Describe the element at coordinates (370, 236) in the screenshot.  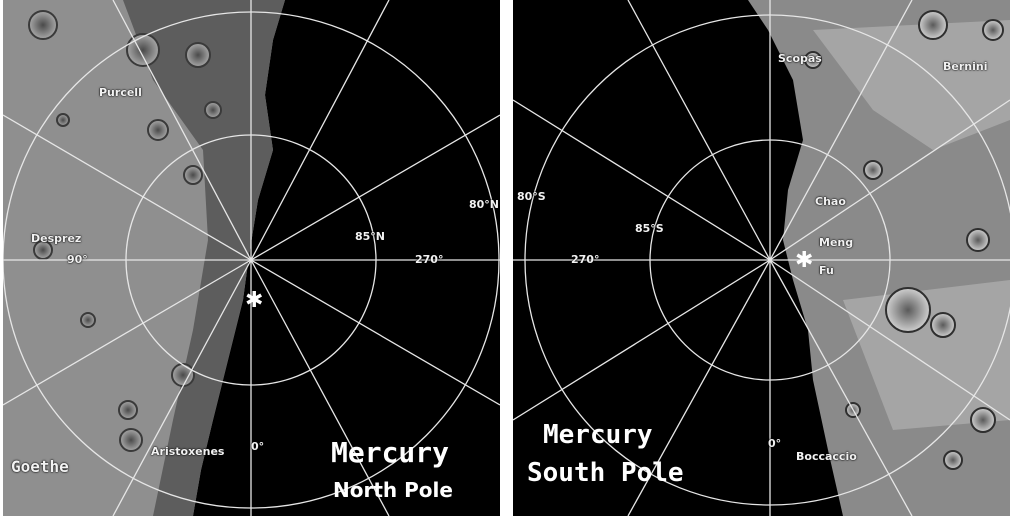
I see `north-latitude-85-label: 85°N` at that location.